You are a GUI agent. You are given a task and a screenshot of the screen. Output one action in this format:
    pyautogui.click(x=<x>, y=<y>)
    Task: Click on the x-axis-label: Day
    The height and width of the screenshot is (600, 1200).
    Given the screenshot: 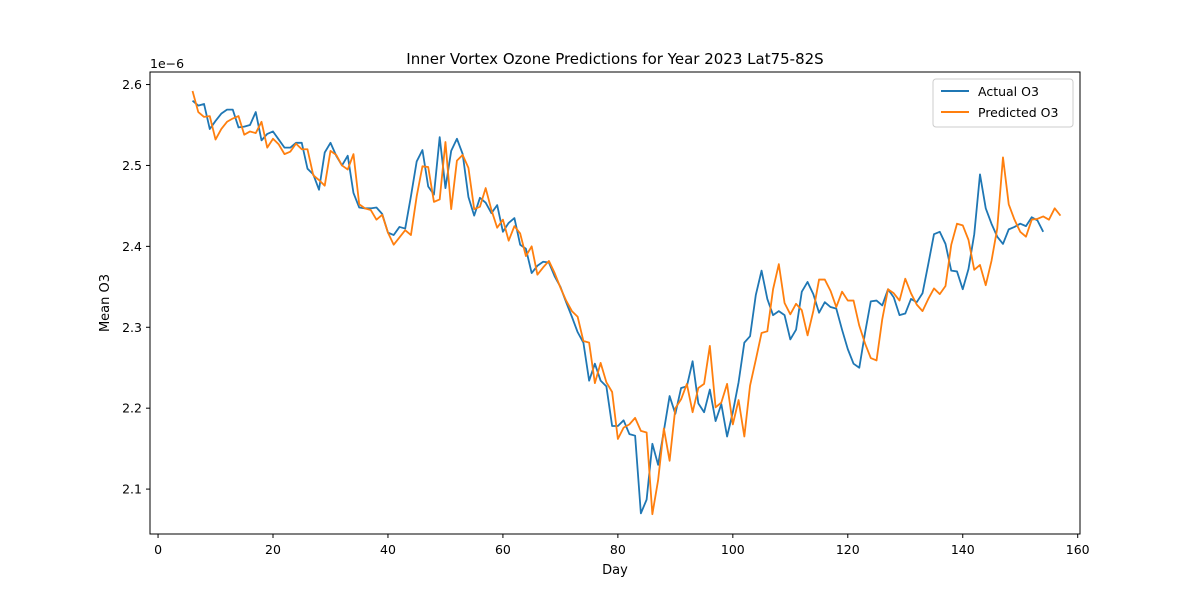 What is the action you would take?
    pyautogui.click(x=615, y=570)
    